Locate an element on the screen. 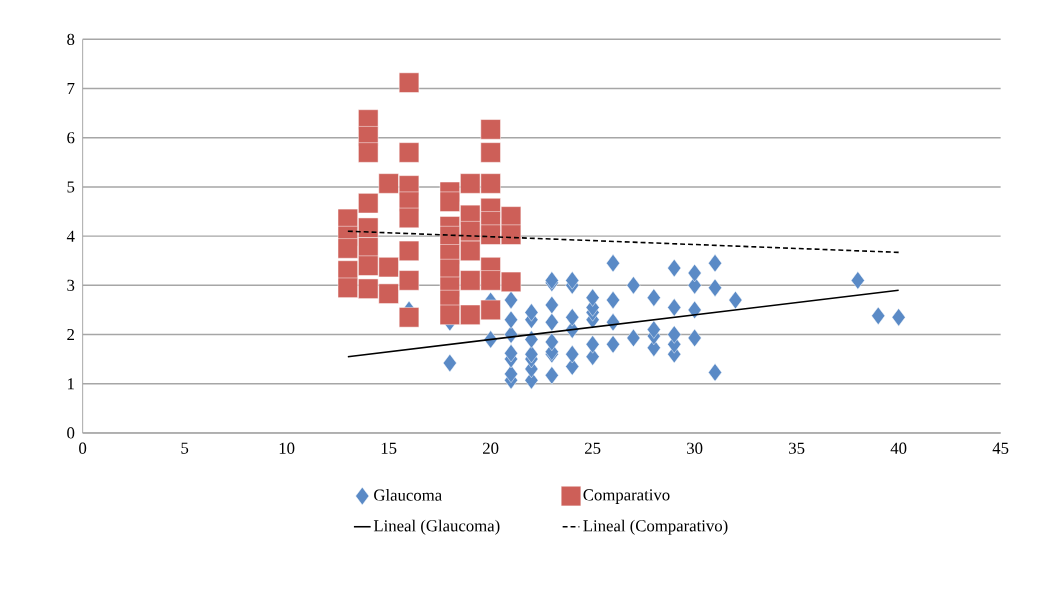  legend-label: Comparativo is located at coordinates (626, 496).